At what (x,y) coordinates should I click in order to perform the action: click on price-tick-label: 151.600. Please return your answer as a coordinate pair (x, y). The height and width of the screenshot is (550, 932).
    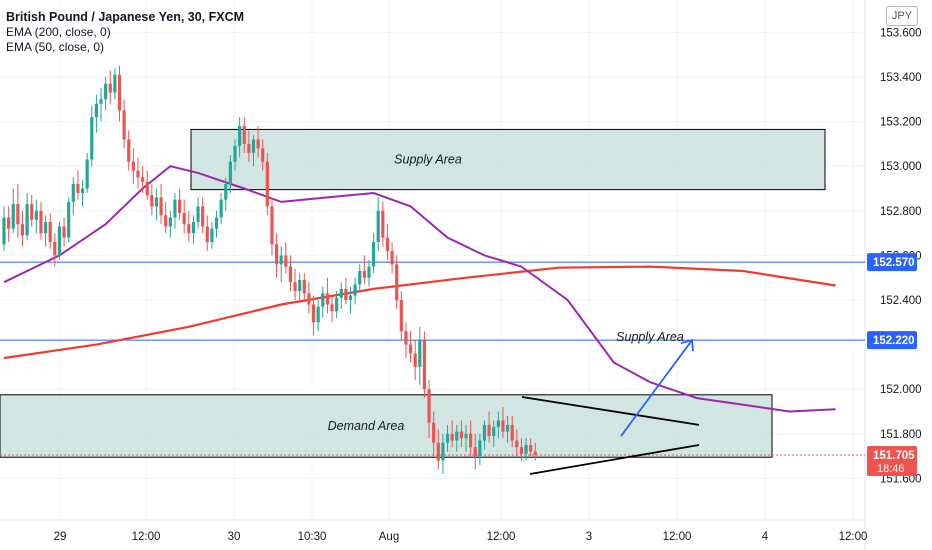
    Looking at the image, I should click on (901, 479).